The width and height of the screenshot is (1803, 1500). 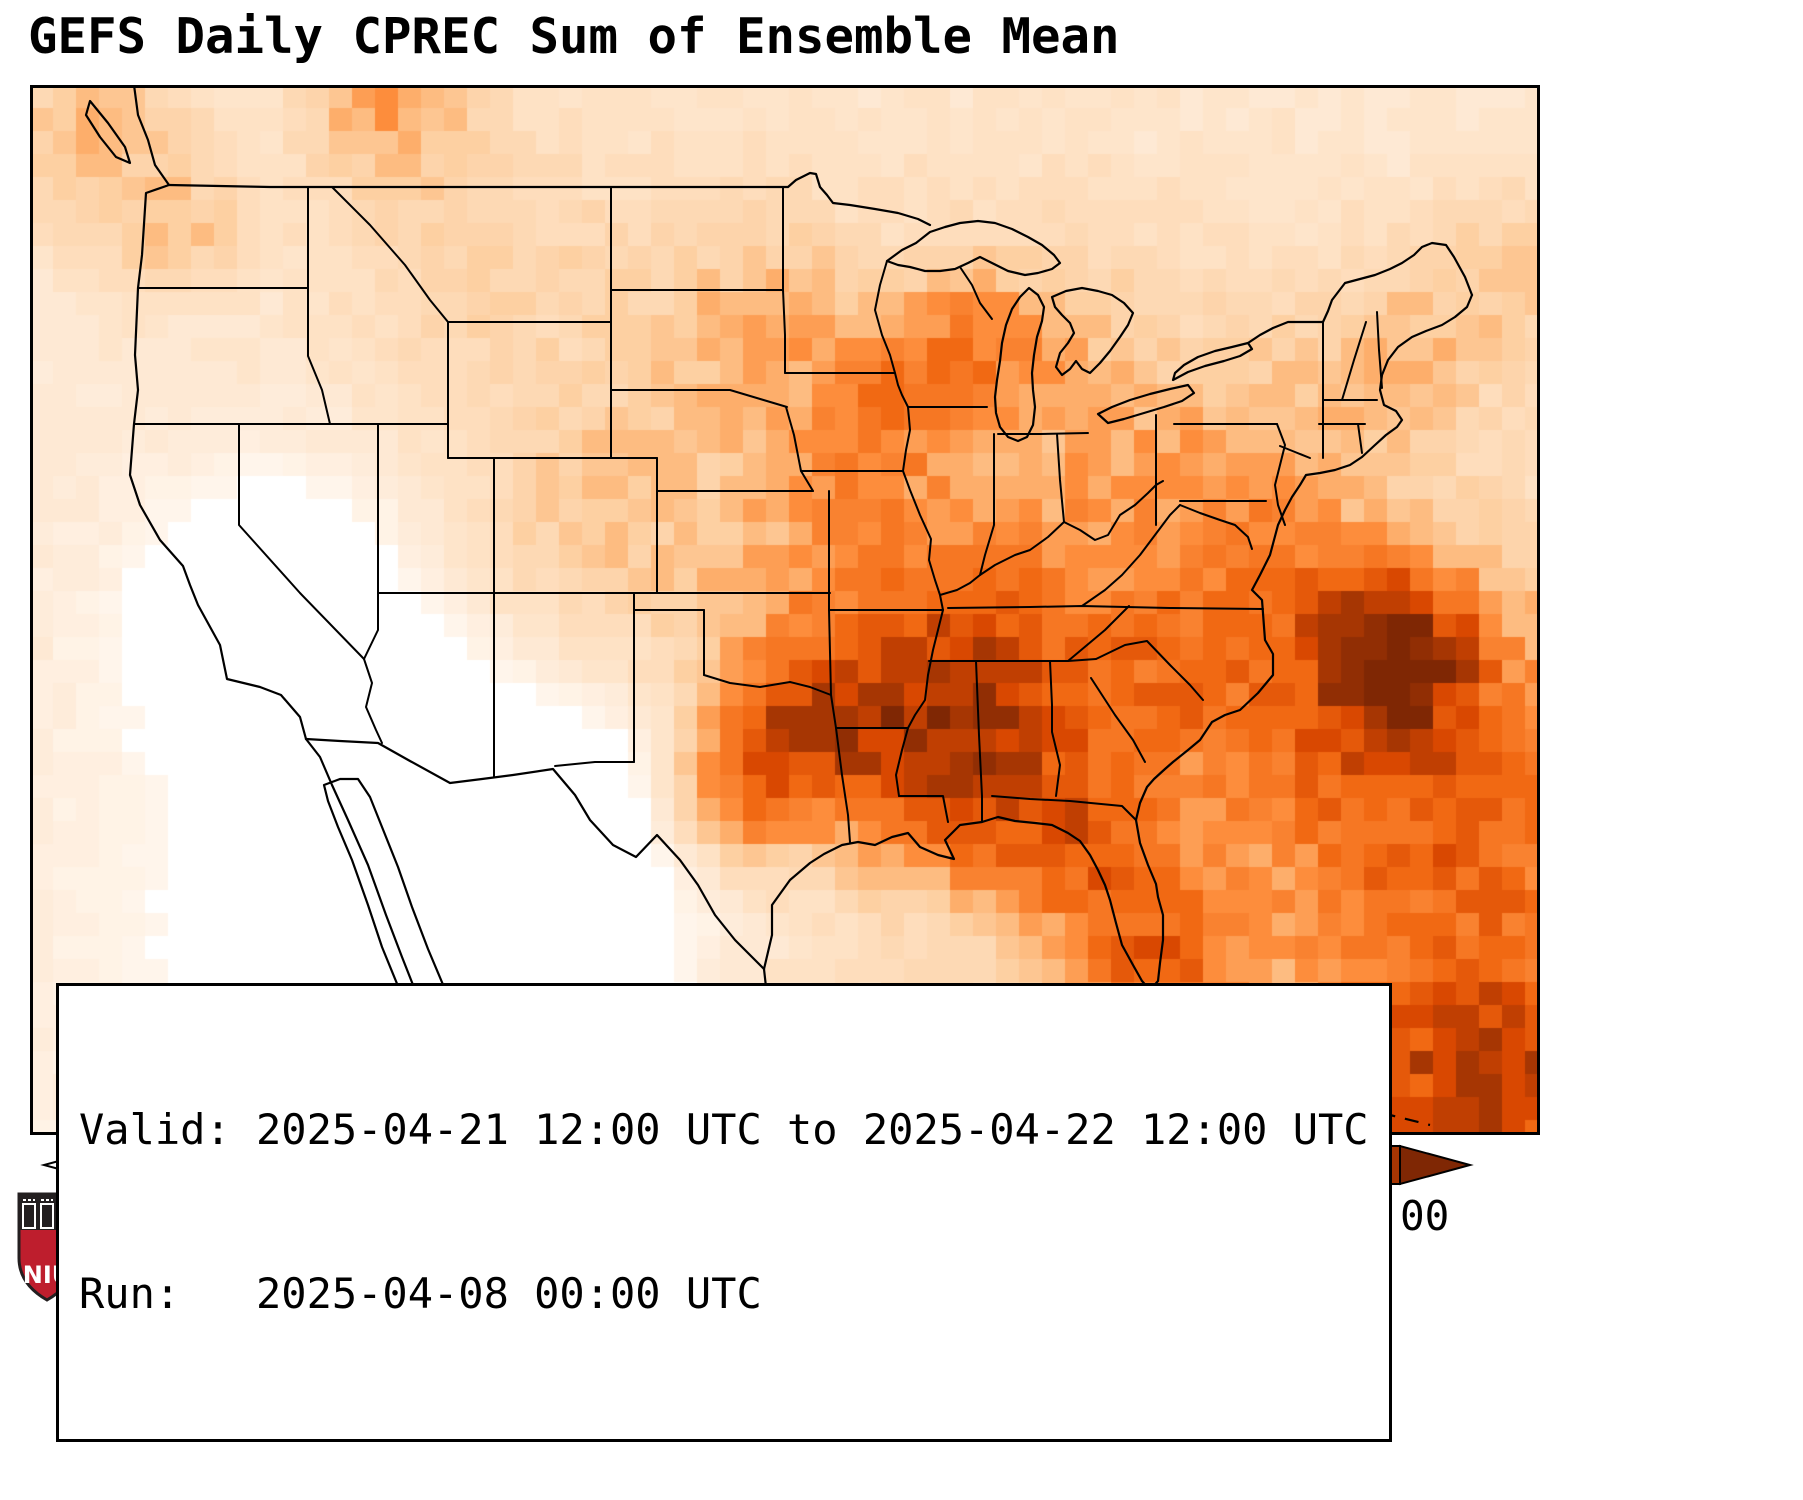 What do you see at coordinates (1360, 293) in the screenshot?
I see `us-canada-border-east` at bounding box center [1360, 293].